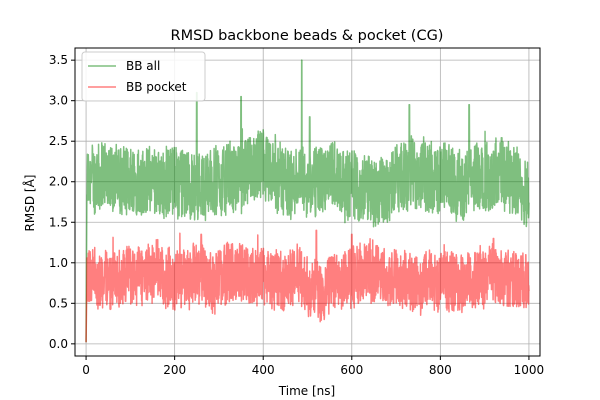 This screenshot has width=600, height=400. Describe the element at coordinates (58, 182) in the screenshot. I see `y-tick-label: 2.0` at that location.